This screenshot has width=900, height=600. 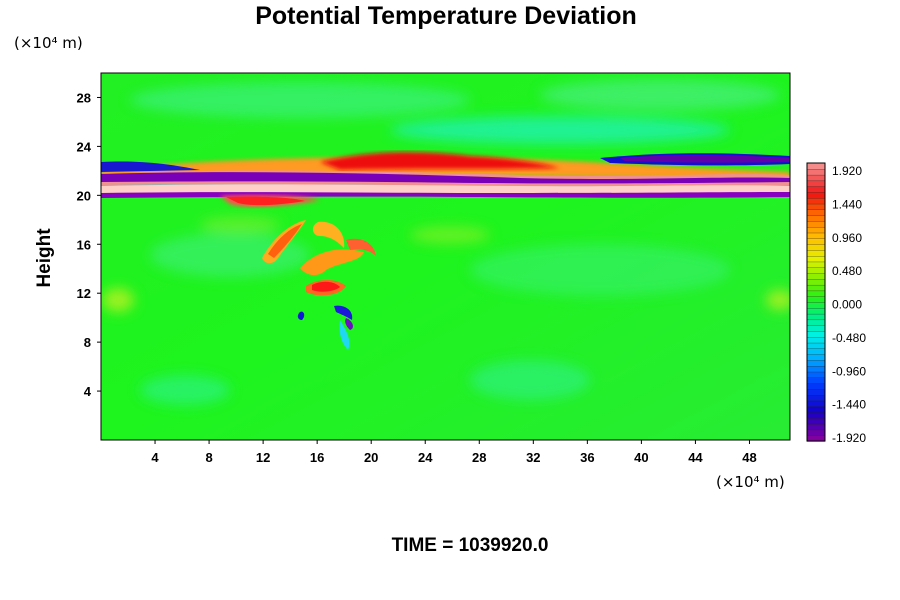 I want to click on plume, so click(x=319, y=285).